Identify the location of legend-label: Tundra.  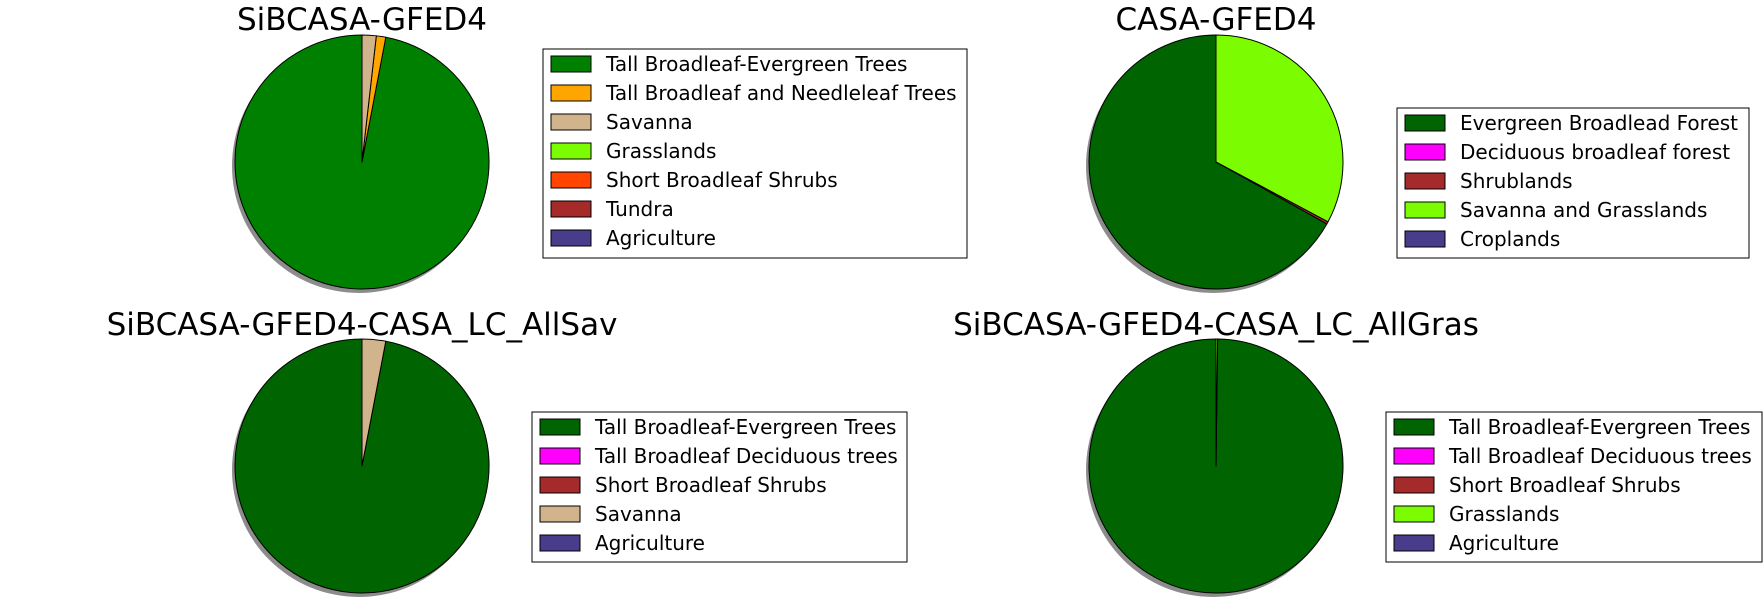
(639, 209).